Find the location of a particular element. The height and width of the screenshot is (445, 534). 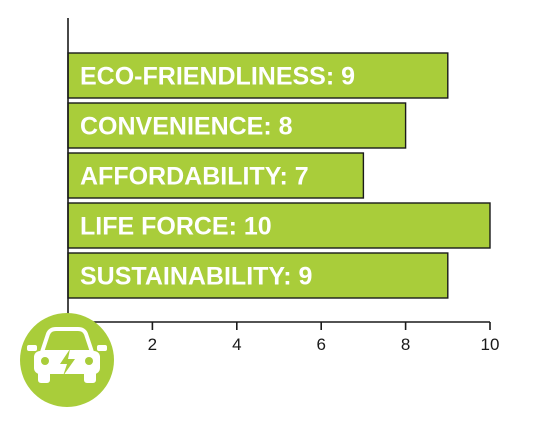

bar-sustainability is located at coordinates (258, 275).